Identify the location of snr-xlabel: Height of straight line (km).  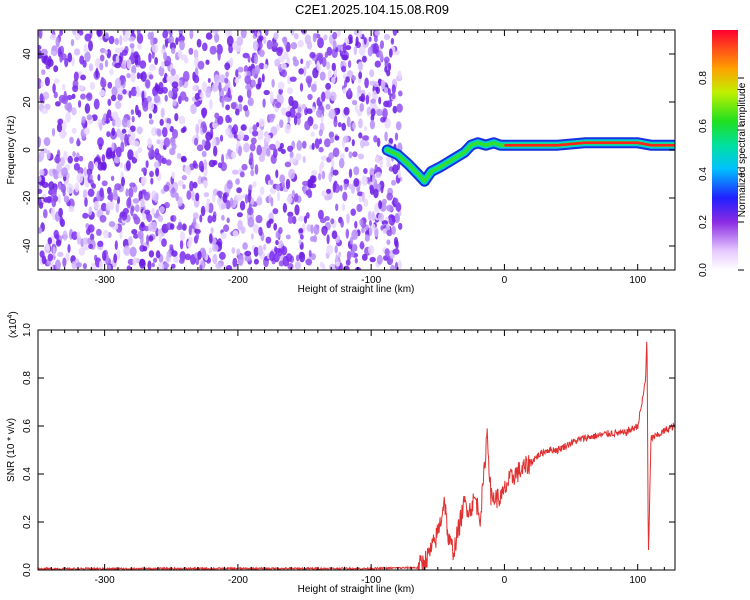
(356, 589).